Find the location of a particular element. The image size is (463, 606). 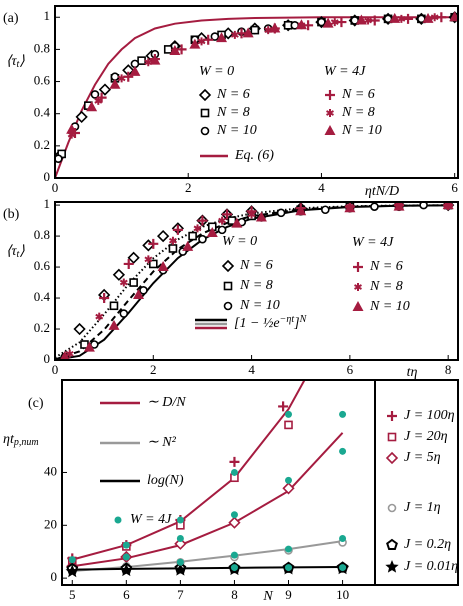

legend-label-part: −ηt is located at coordinates (287, 319).